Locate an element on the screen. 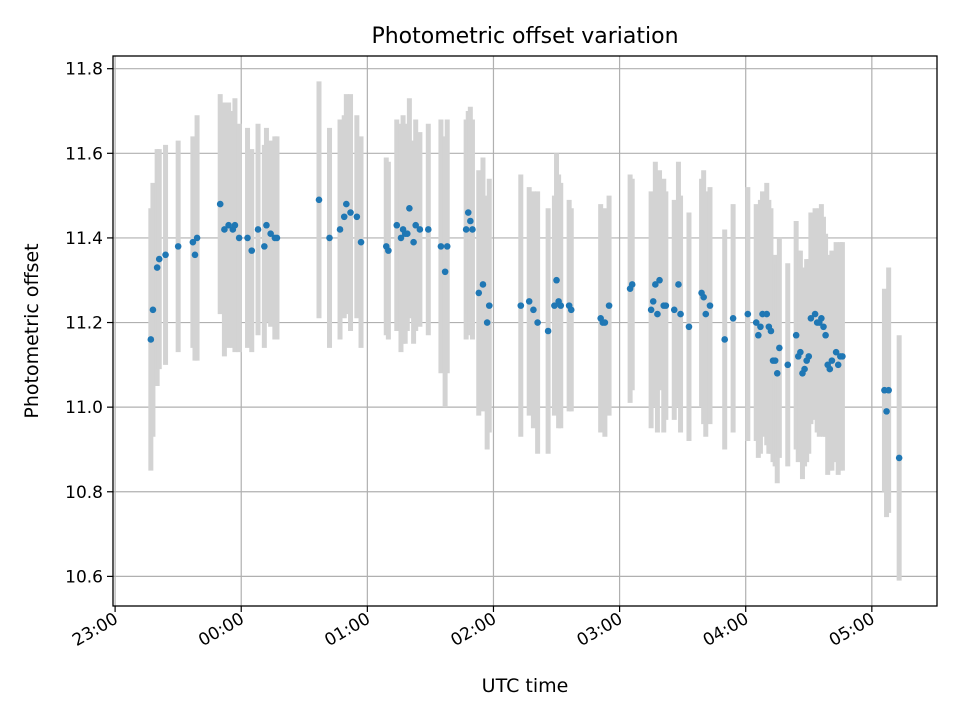 The image size is (960, 720). y-axis-ticks: 10.6 10.8 11.0 11.2 11.4 11.6 11.8 is located at coordinates (89, 323).